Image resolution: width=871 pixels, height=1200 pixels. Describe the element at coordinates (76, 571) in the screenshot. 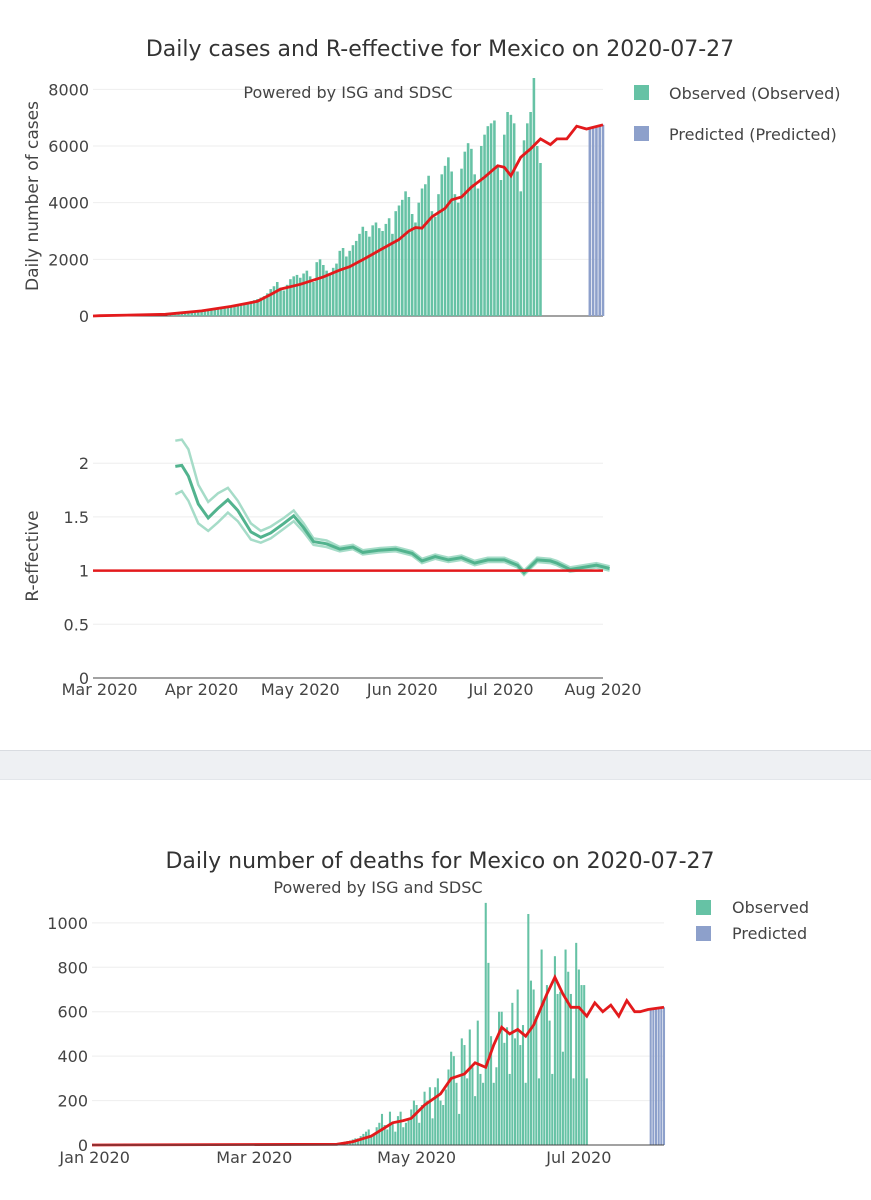

I see `r-y-ticks: 0 0.5 1 1.5 2` at that location.